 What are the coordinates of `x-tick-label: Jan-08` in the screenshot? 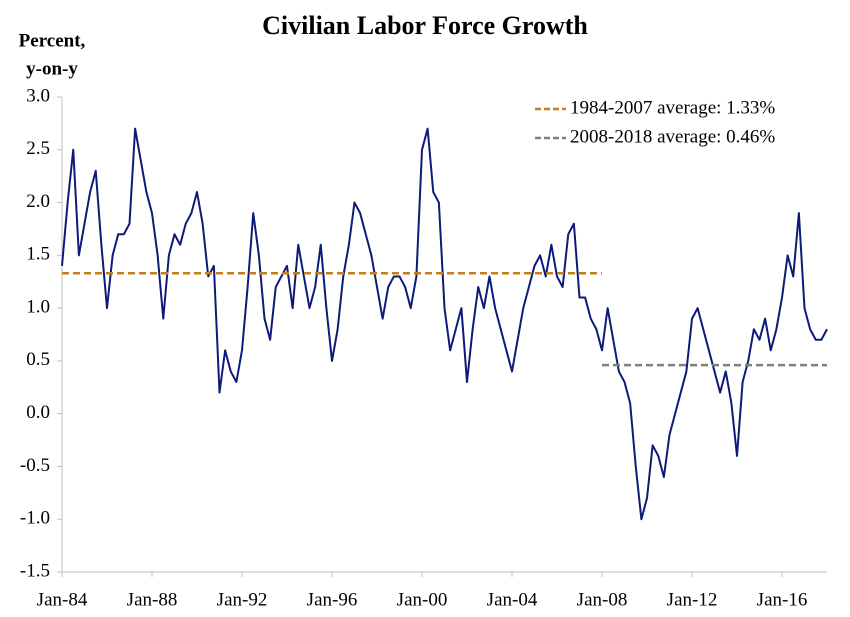 It's located at (602, 599).